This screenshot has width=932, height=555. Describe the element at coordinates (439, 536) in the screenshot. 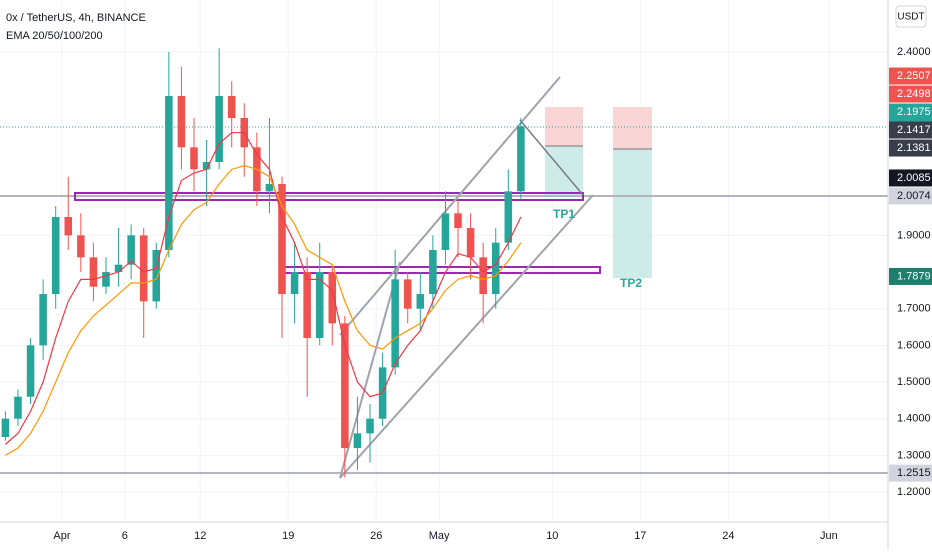

I see `x-tick-label: May` at that location.